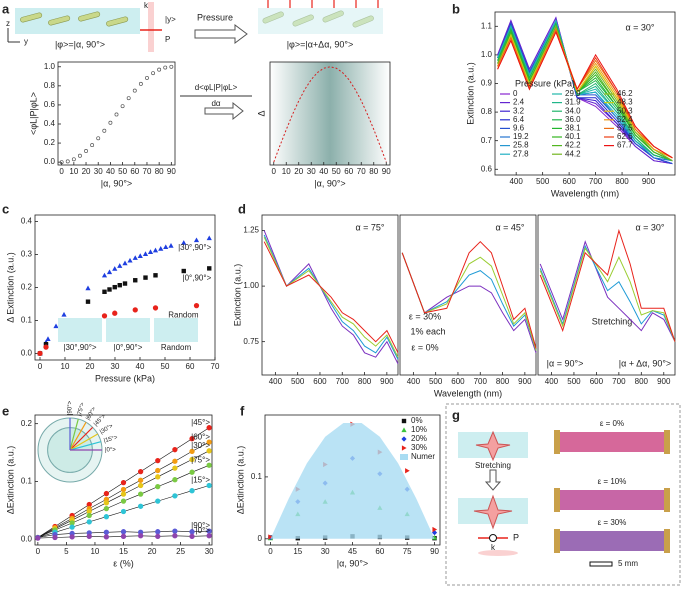  Describe the element at coordinates (493, 512) in the screenshot. I see `star` at that location.